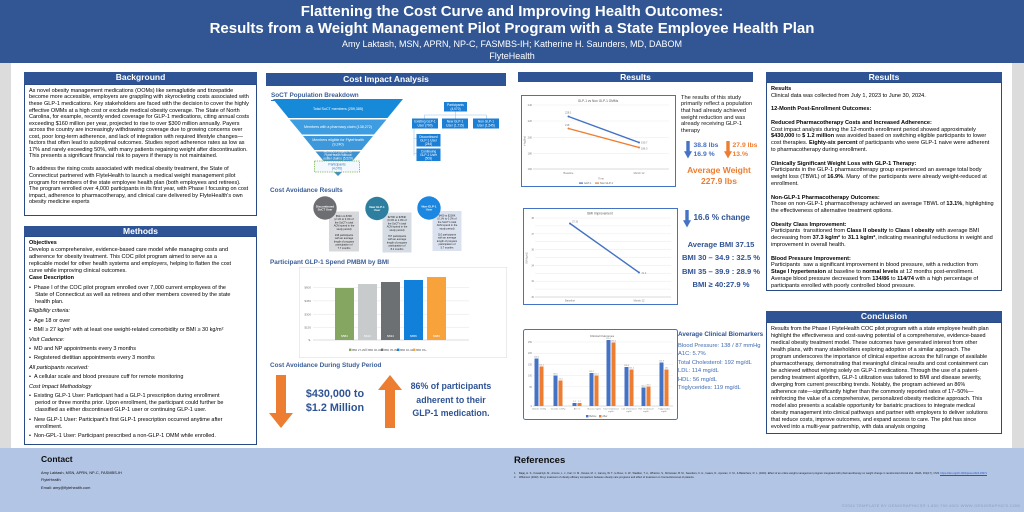  I want to click on svg-text: 138.1, so click(537, 358).